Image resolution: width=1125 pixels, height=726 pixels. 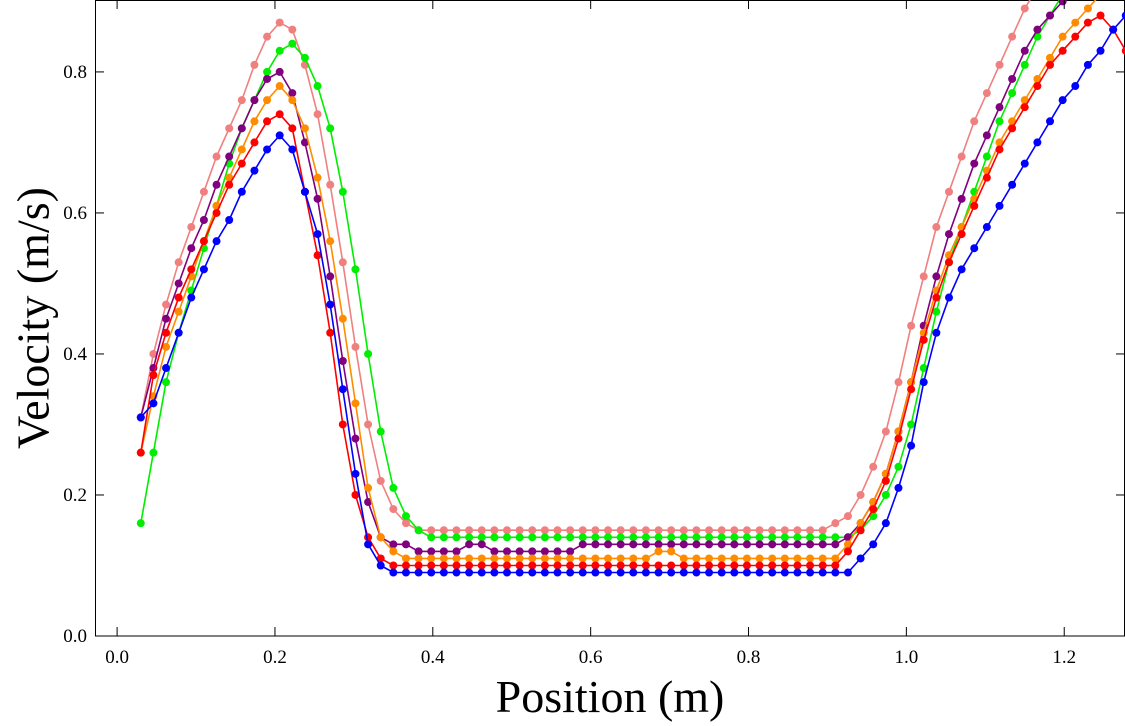 I want to click on y-tick-label: 0.2, so click(x=75, y=495).